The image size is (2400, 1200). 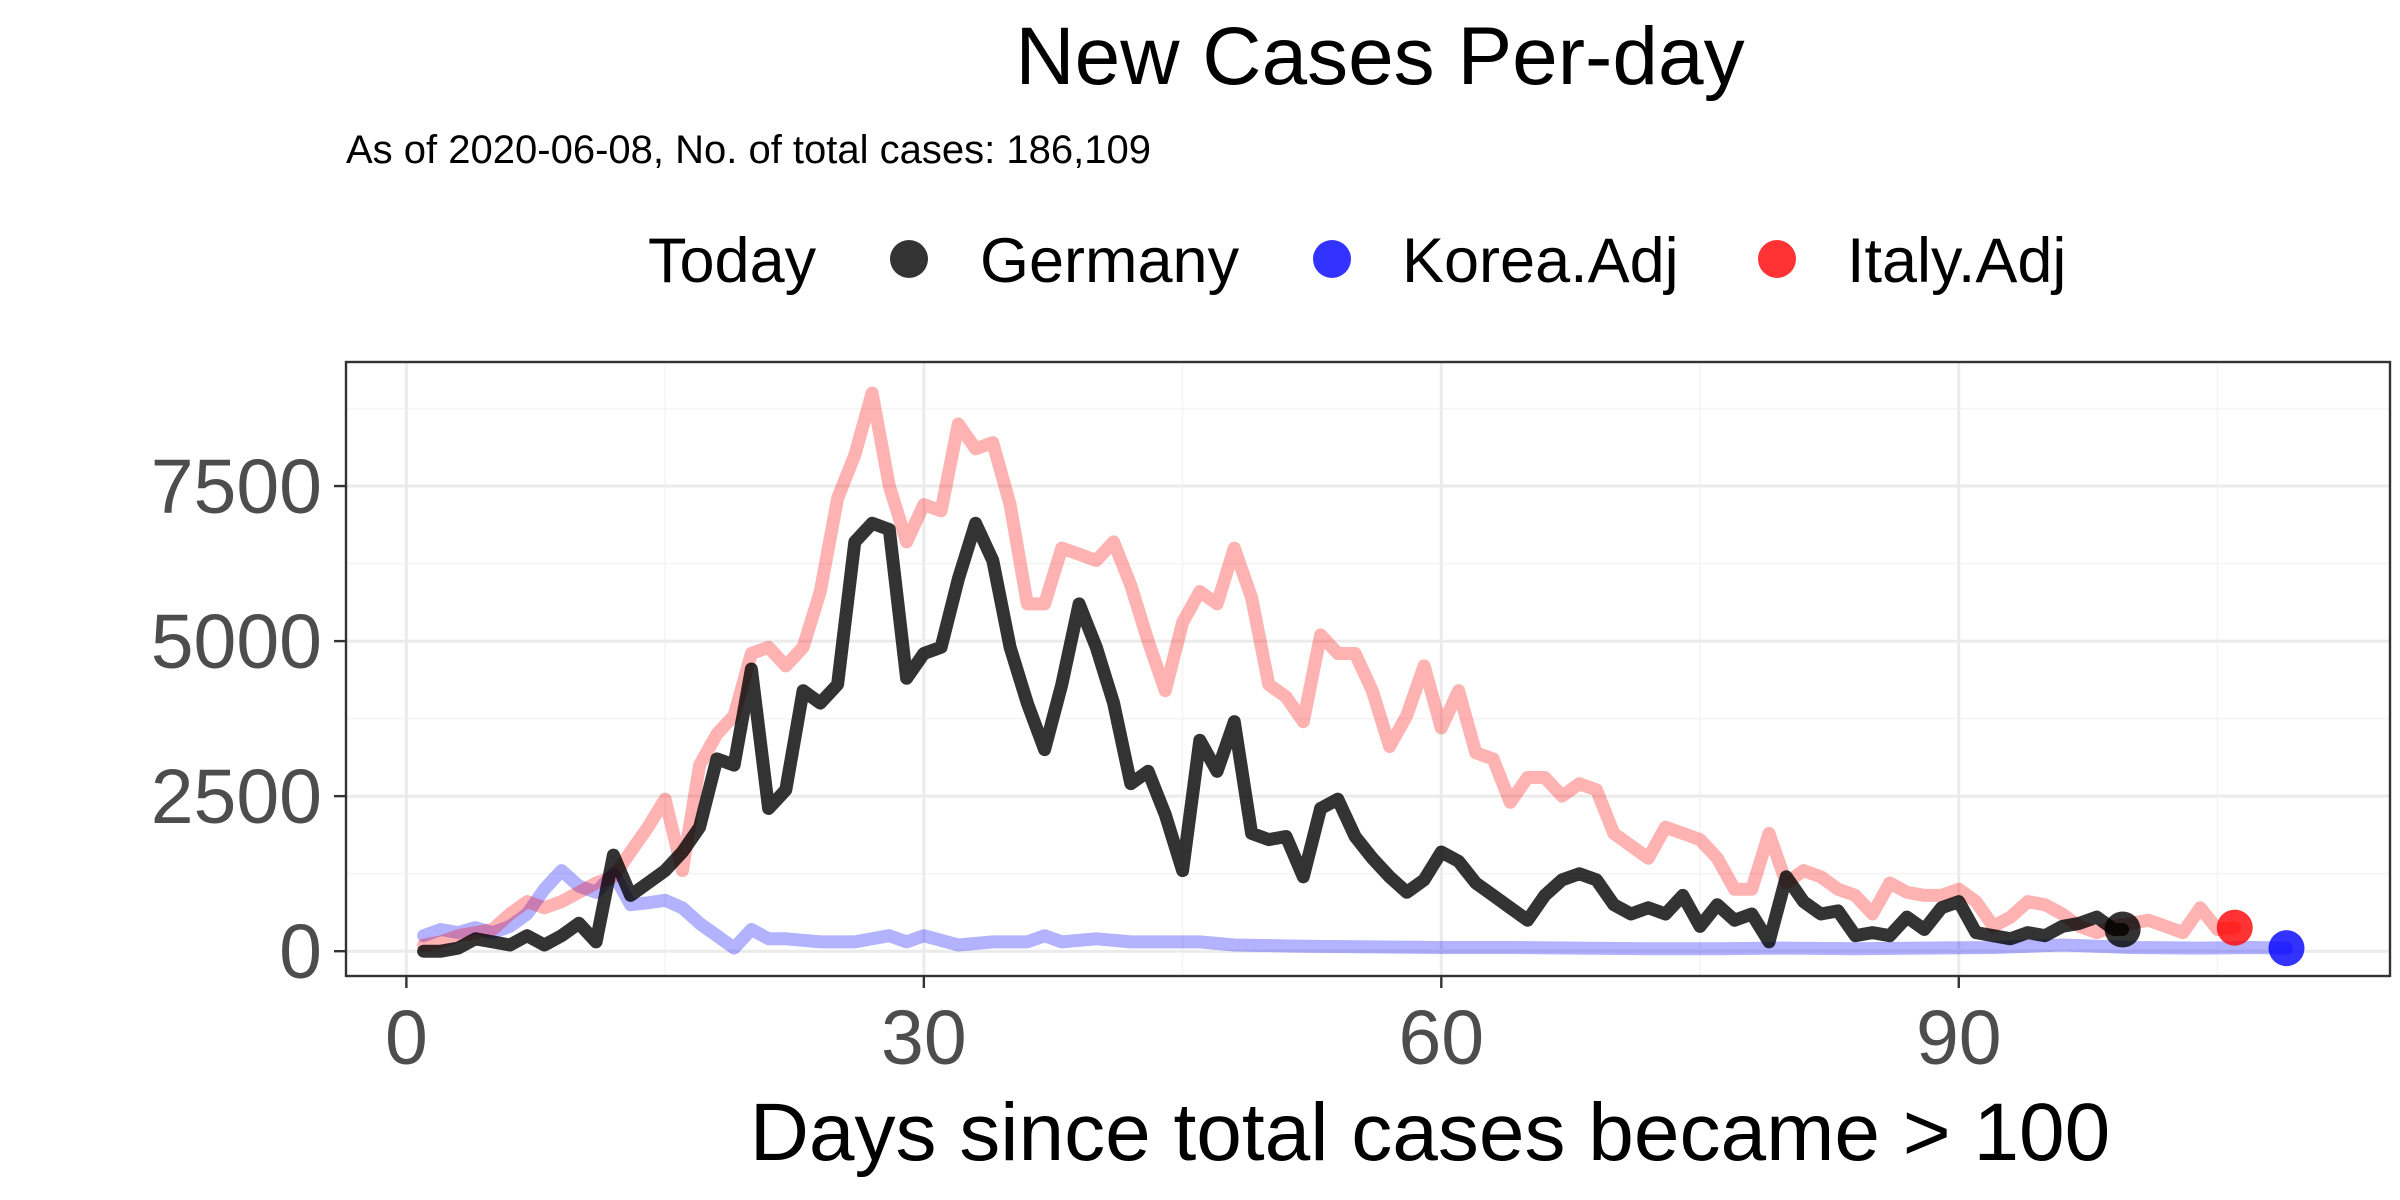 What do you see at coordinates (1430, 1132) in the screenshot?
I see `x-axis-title: Days since total cases became > 100` at bounding box center [1430, 1132].